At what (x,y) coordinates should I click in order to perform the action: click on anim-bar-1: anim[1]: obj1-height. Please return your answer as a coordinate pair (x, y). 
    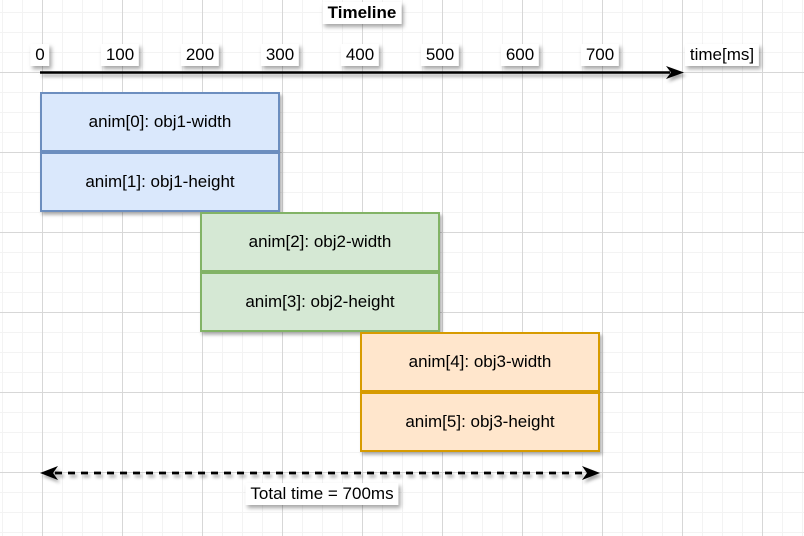
    Looking at the image, I should click on (160, 182).